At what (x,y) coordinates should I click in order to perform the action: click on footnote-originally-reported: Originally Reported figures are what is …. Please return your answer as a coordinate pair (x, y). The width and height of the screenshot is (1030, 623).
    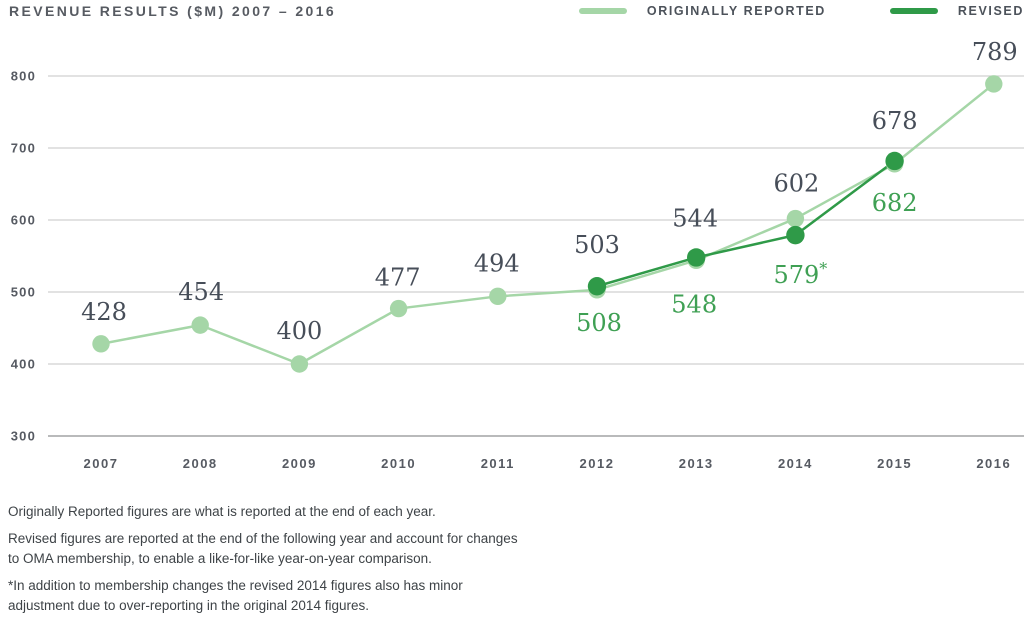
    Looking at the image, I should click on (222, 511).